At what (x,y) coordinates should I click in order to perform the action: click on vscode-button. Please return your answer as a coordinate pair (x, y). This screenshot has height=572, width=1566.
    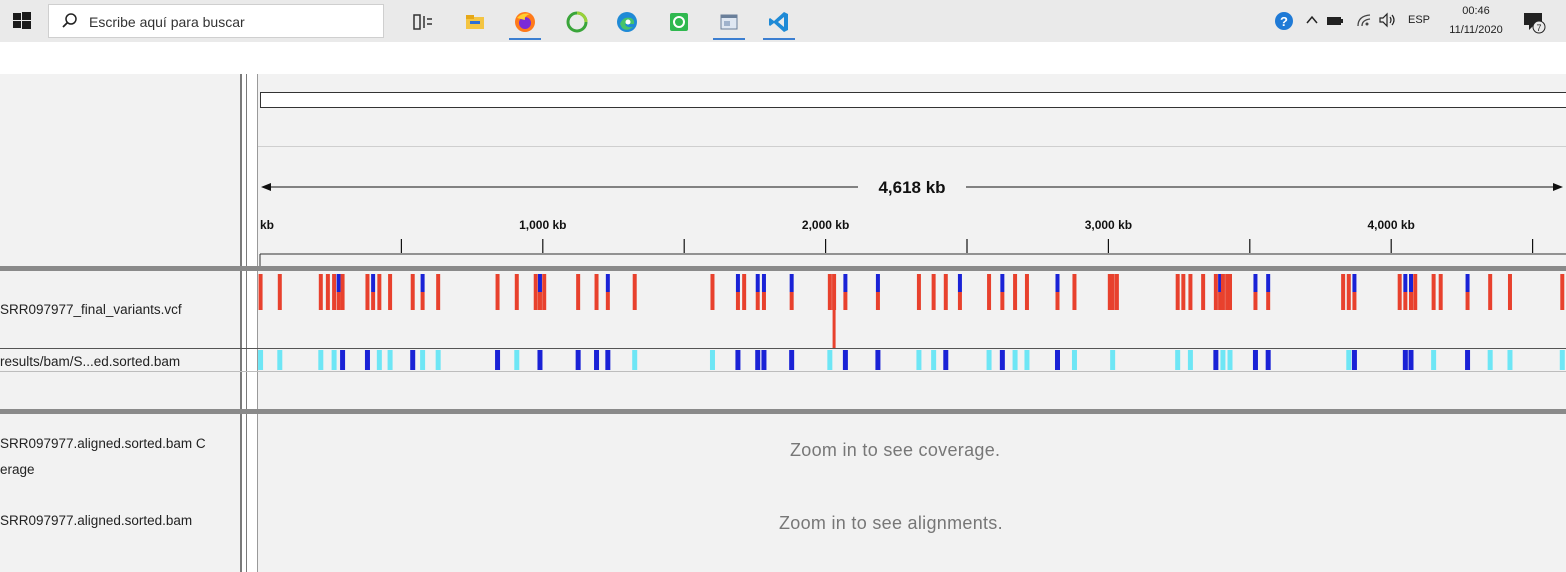
    Looking at the image, I should click on (779, 22).